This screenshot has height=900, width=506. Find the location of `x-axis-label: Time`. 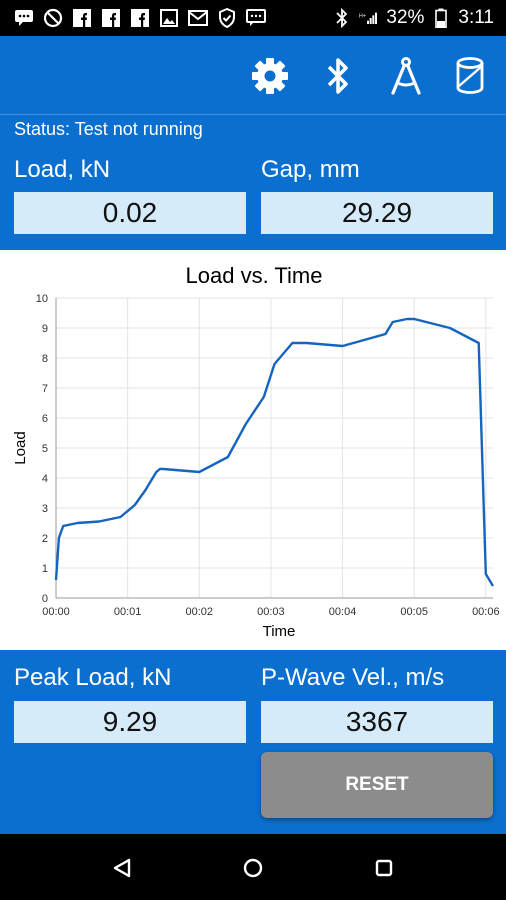

x-axis-label: Time is located at coordinates (279, 631).